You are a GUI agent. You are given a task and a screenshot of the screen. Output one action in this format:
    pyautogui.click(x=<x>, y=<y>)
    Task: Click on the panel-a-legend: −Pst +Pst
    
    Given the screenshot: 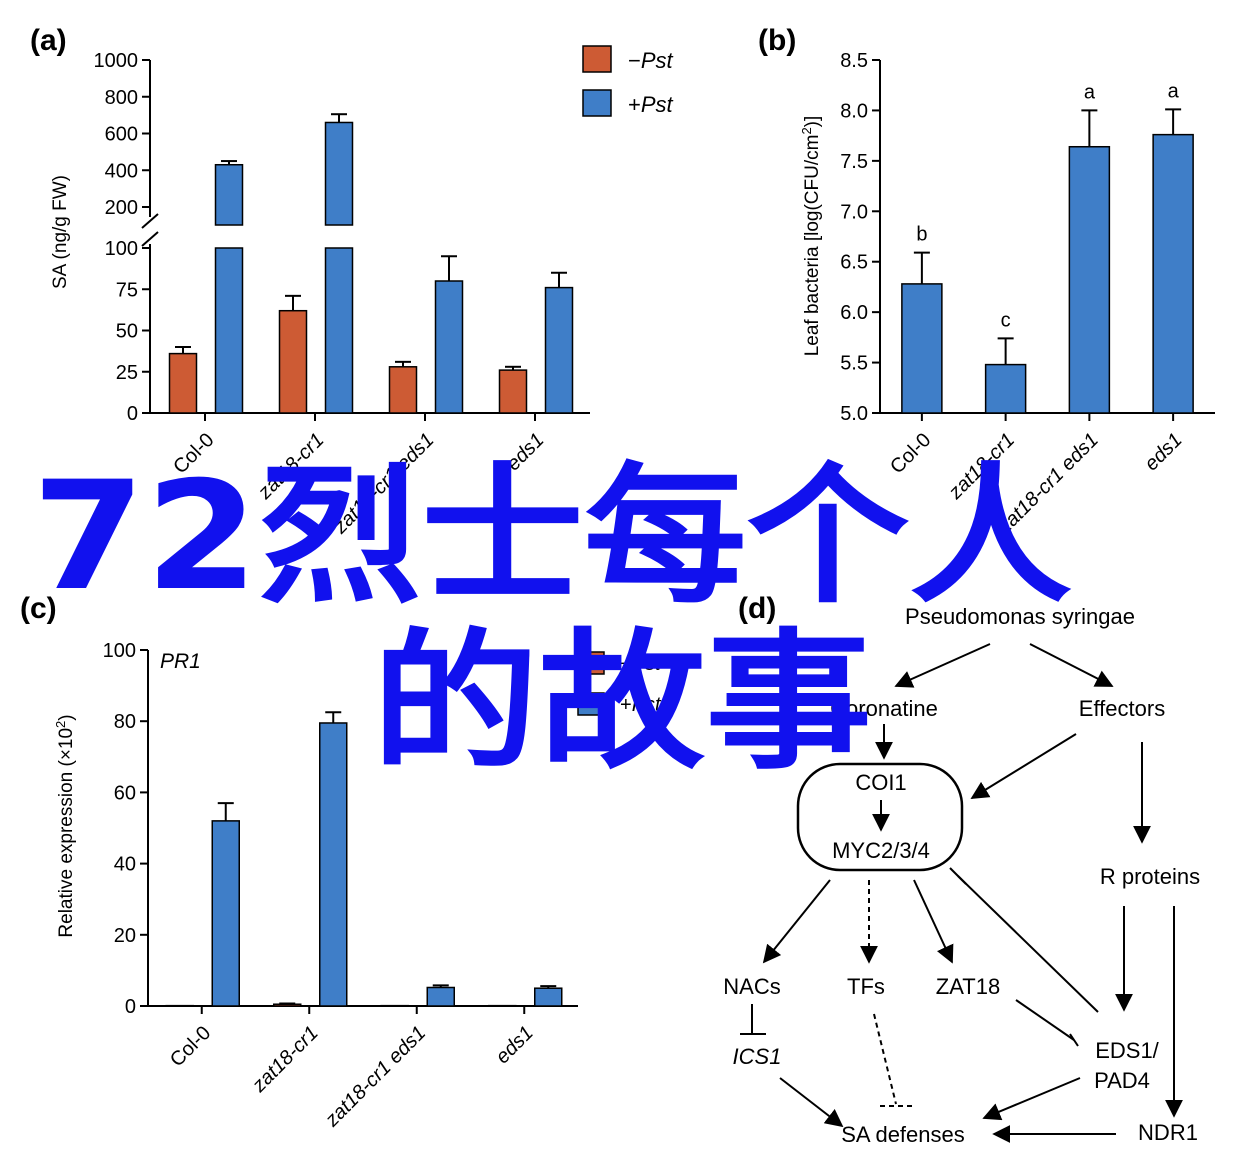 What is the action you would take?
    pyautogui.click(x=628, y=81)
    